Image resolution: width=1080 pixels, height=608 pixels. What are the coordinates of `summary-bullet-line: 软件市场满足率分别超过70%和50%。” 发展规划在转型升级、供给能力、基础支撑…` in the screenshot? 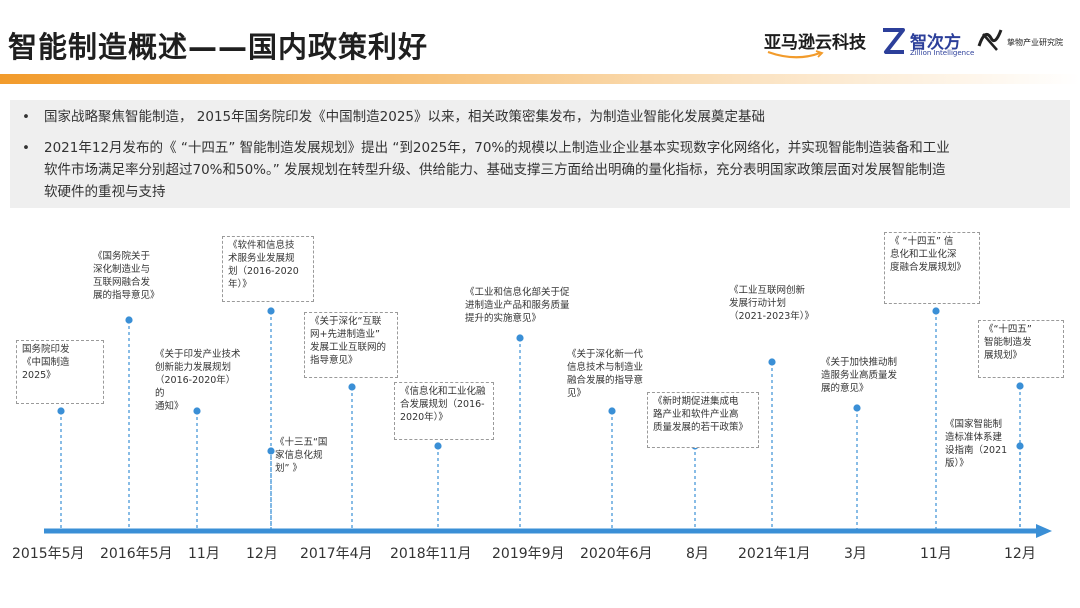 It's located at (495, 170).